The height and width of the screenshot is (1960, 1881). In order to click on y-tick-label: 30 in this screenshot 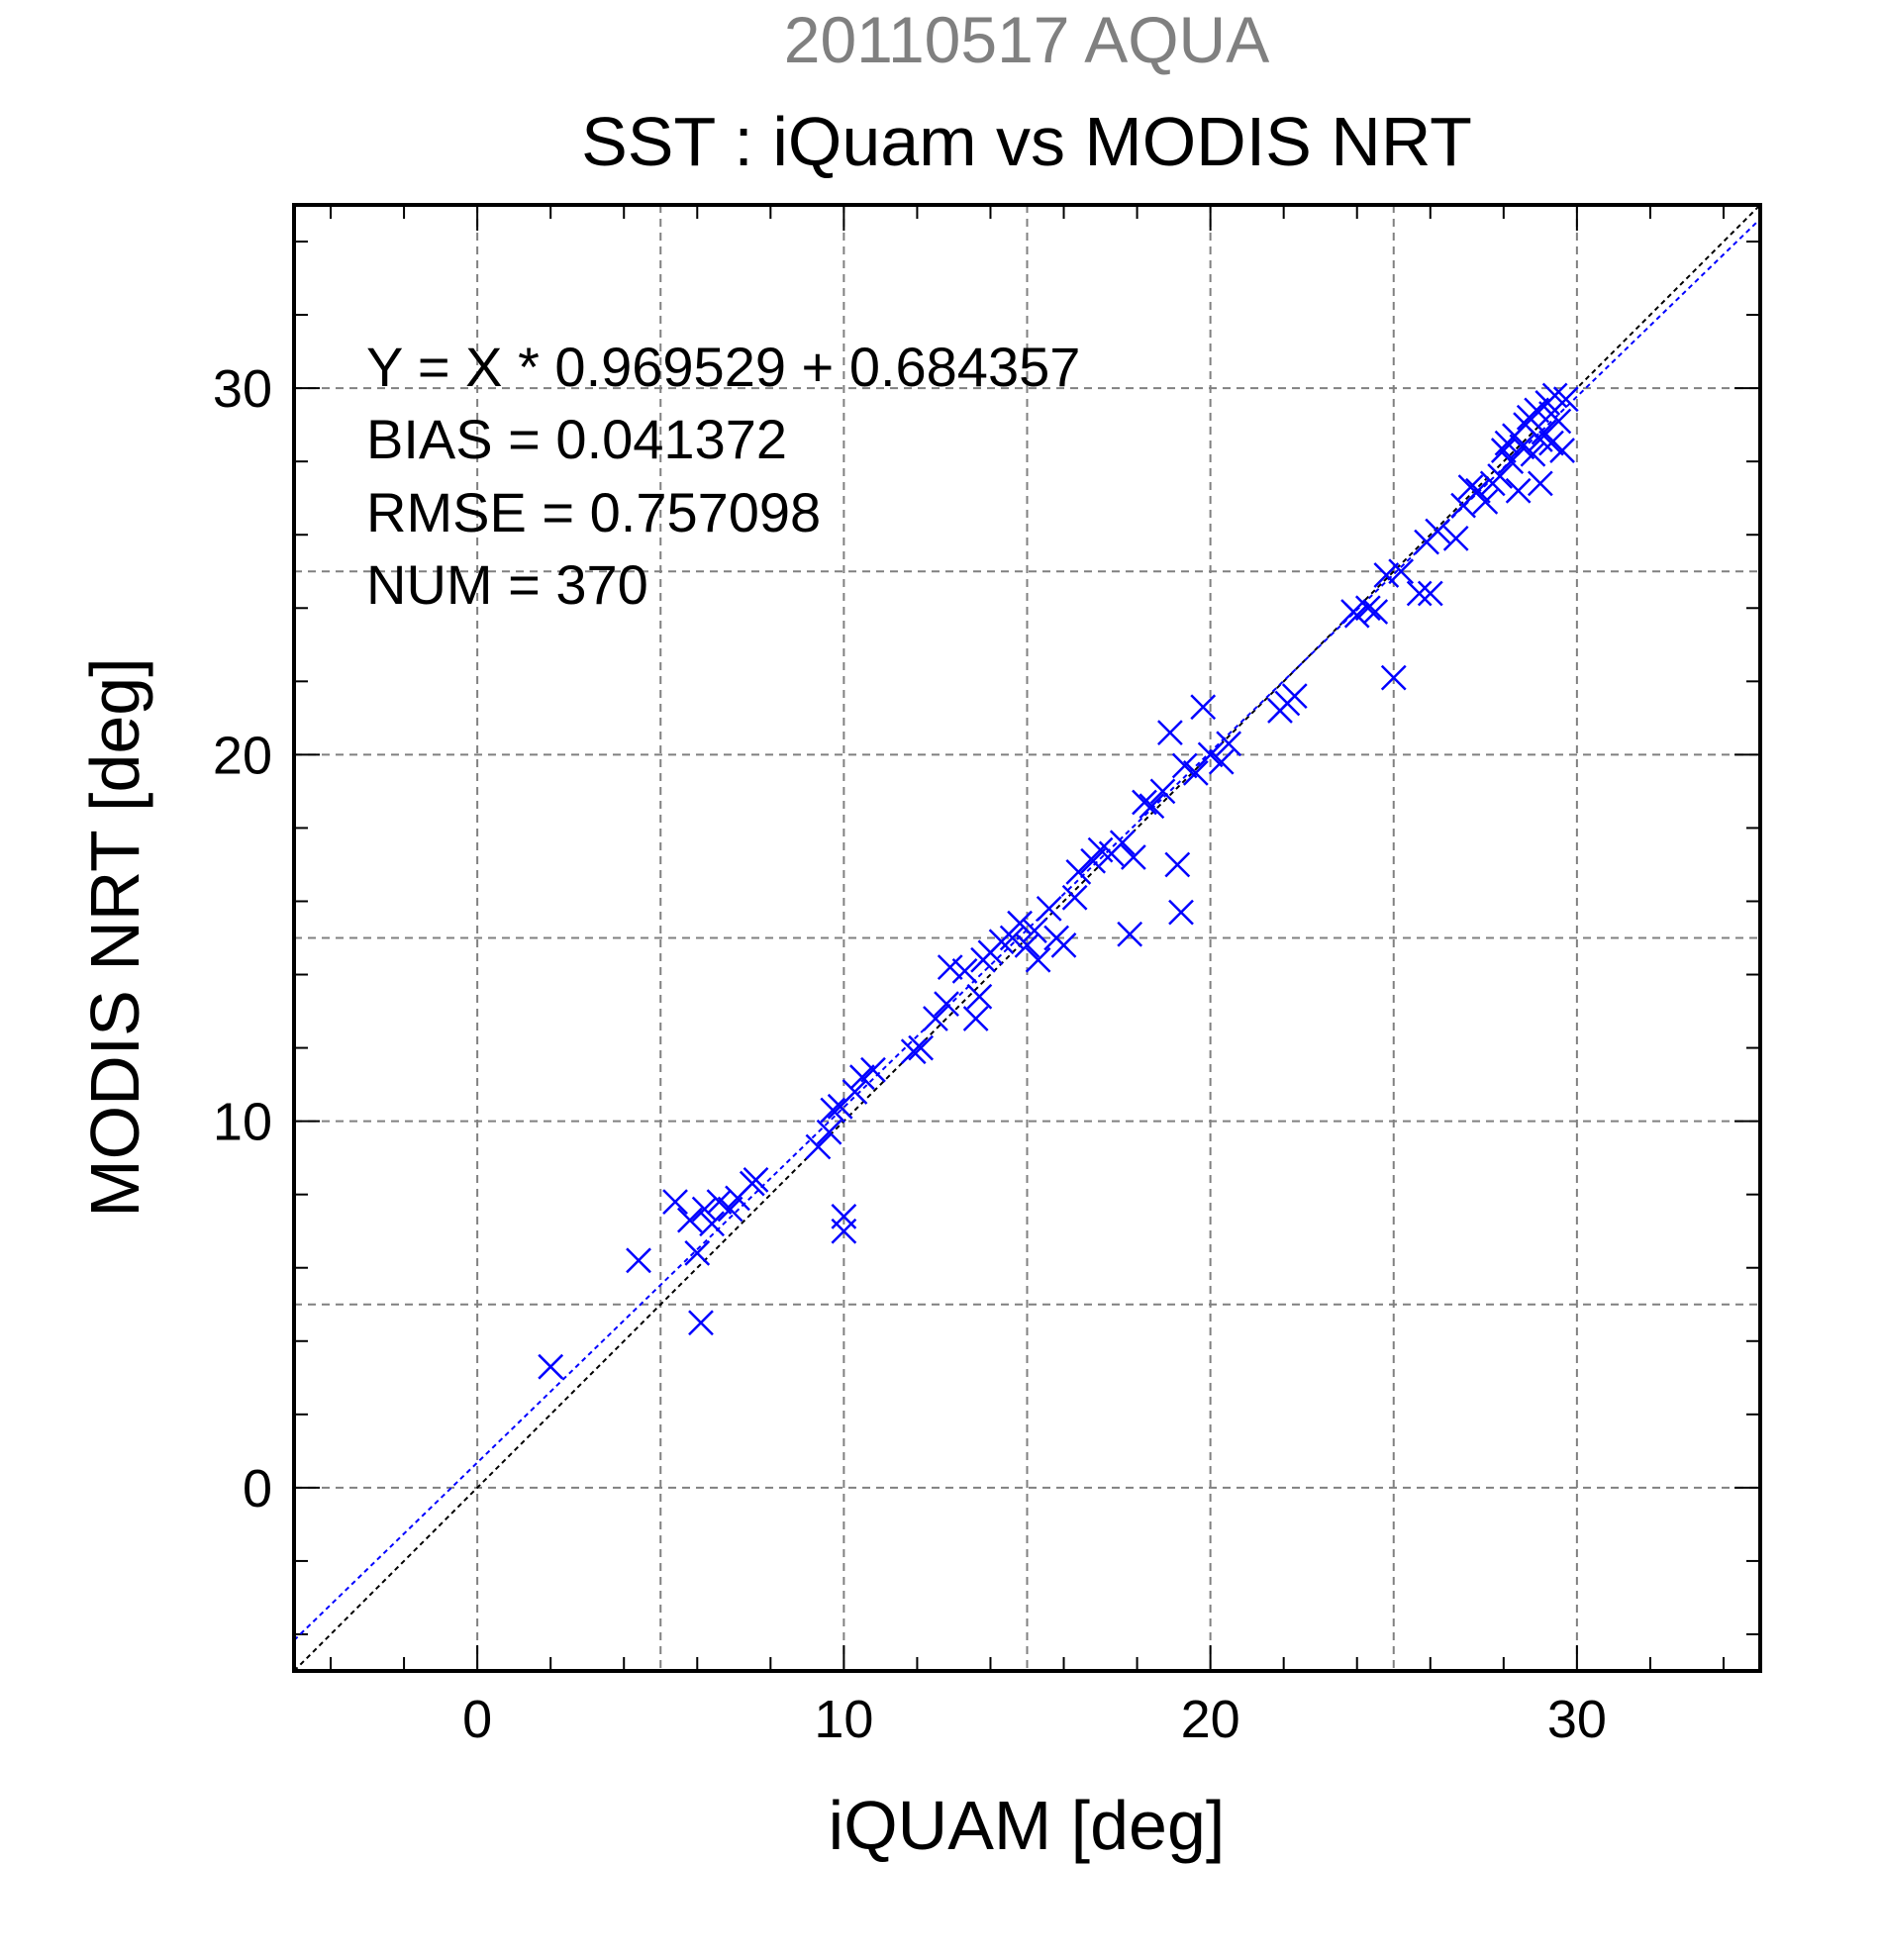, I will do `click(243, 389)`.